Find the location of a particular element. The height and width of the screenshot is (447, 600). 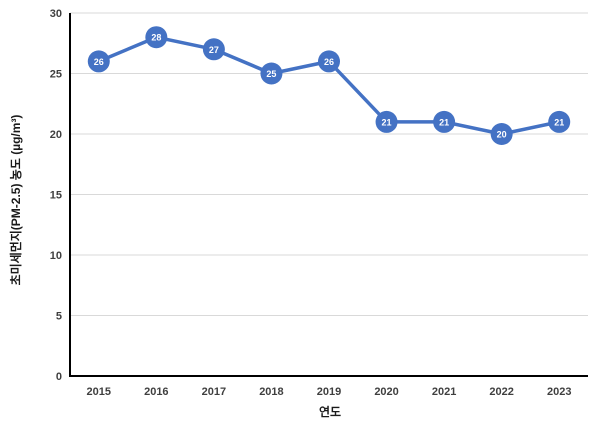

x-tick-label: 2021 is located at coordinates (444, 392).